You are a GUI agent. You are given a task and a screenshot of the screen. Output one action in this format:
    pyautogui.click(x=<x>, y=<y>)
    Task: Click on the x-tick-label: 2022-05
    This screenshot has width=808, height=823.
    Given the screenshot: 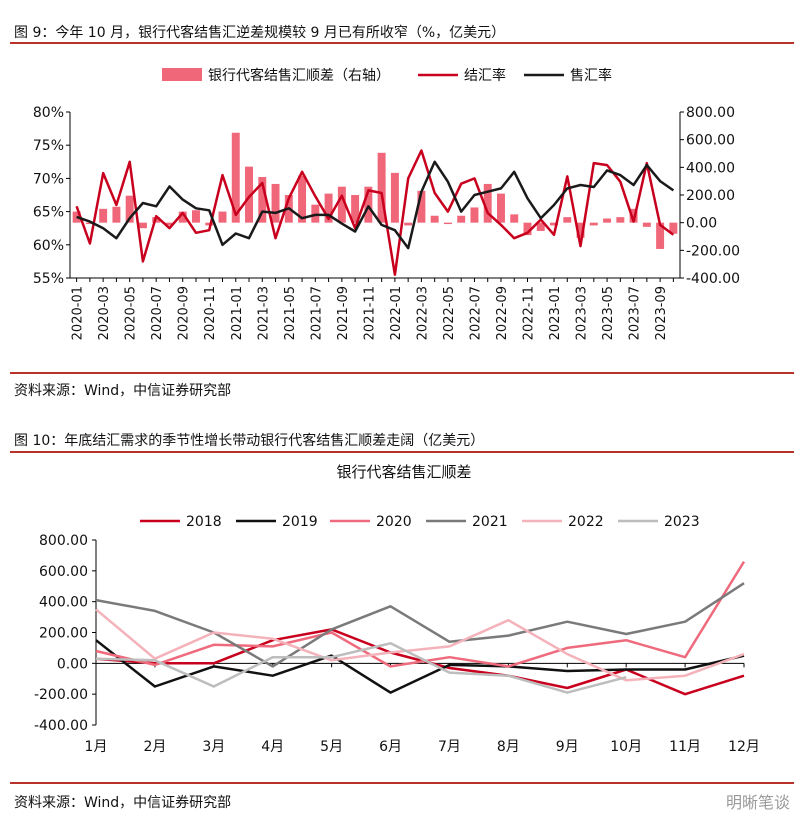 What is the action you would take?
    pyautogui.click(x=449, y=313)
    